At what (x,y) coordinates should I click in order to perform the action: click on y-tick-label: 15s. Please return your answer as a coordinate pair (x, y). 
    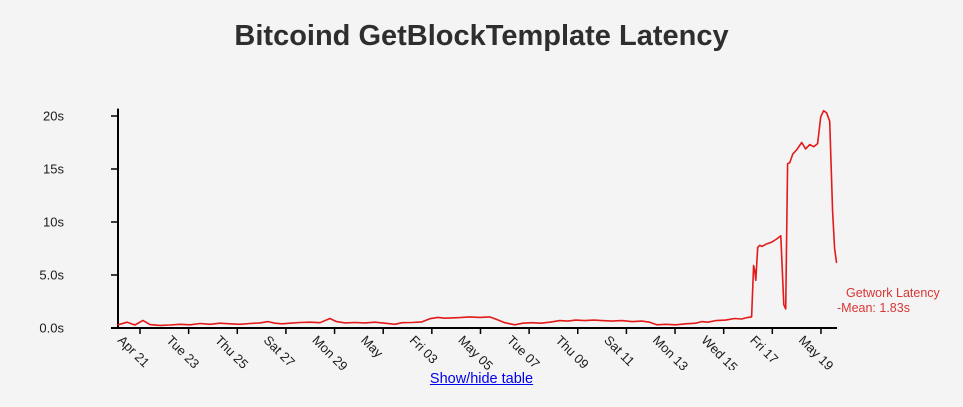
    Looking at the image, I should click on (53, 169).